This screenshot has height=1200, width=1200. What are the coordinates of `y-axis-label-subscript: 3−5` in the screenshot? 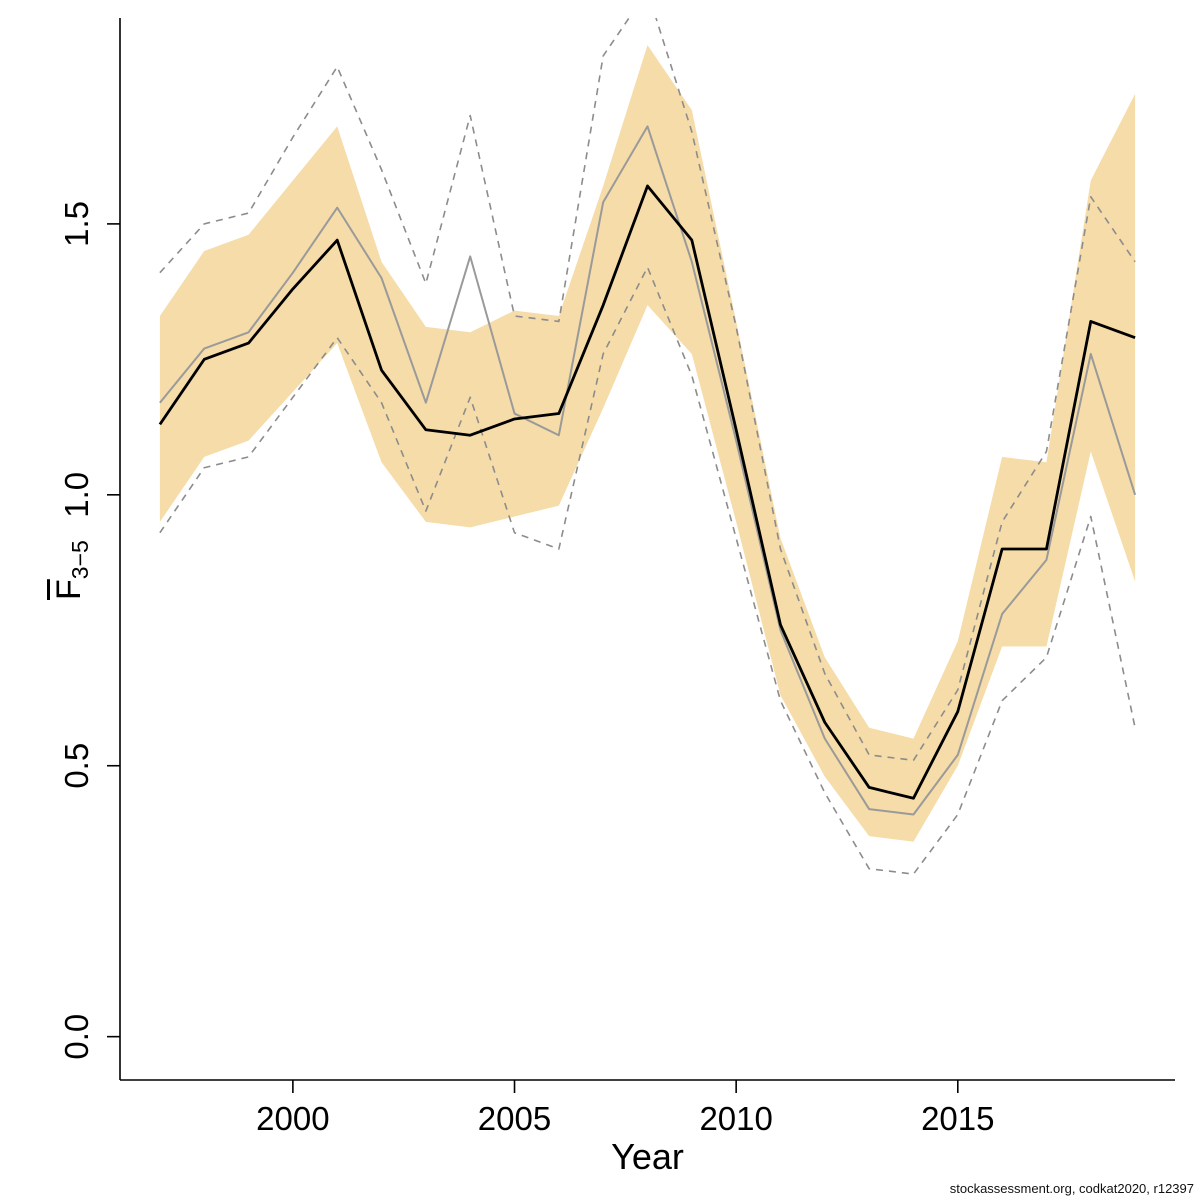 It's located at (79, 560).